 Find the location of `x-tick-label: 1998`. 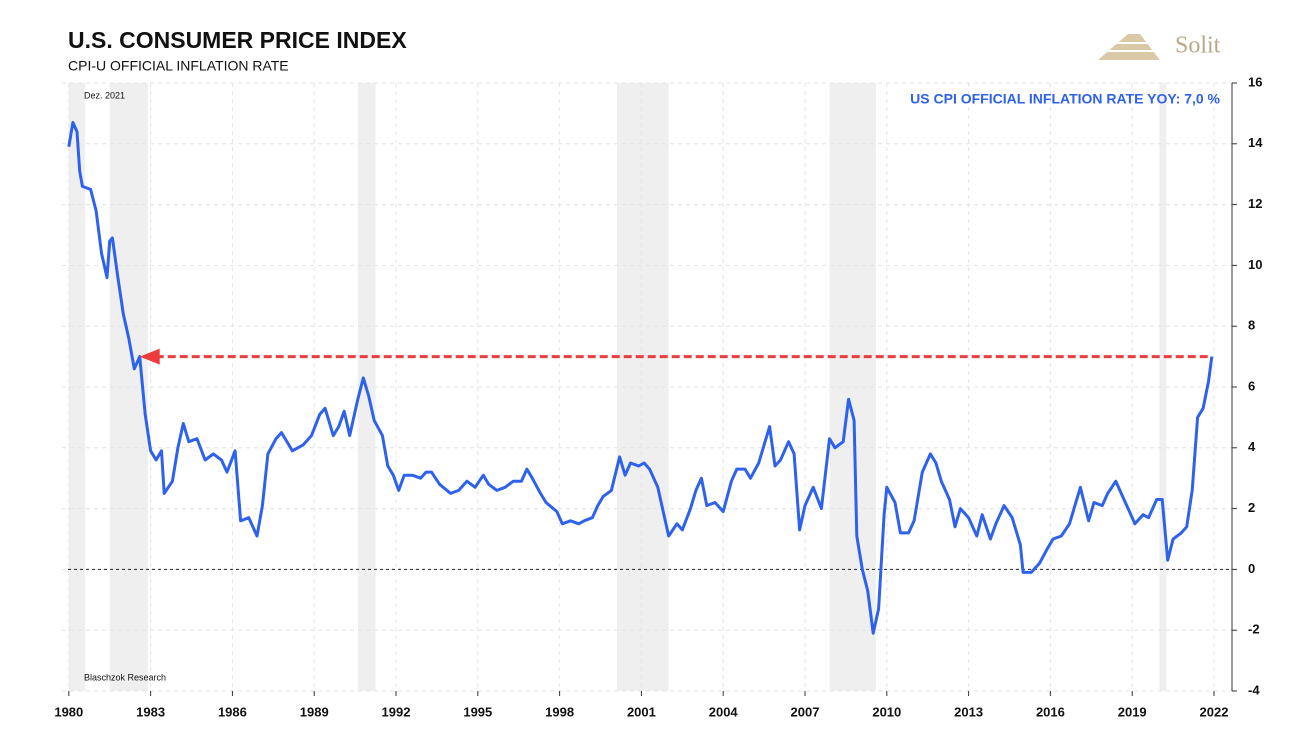

x-tick-label: 1998 is located at coordinates (559, 711).